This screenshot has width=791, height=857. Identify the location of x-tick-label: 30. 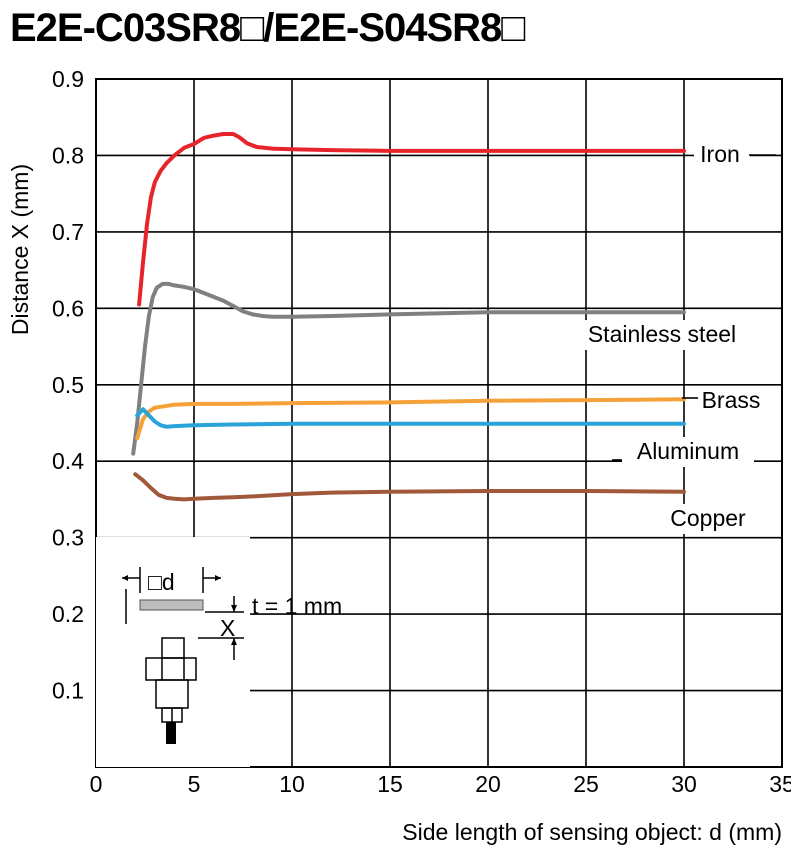
(684, 784).